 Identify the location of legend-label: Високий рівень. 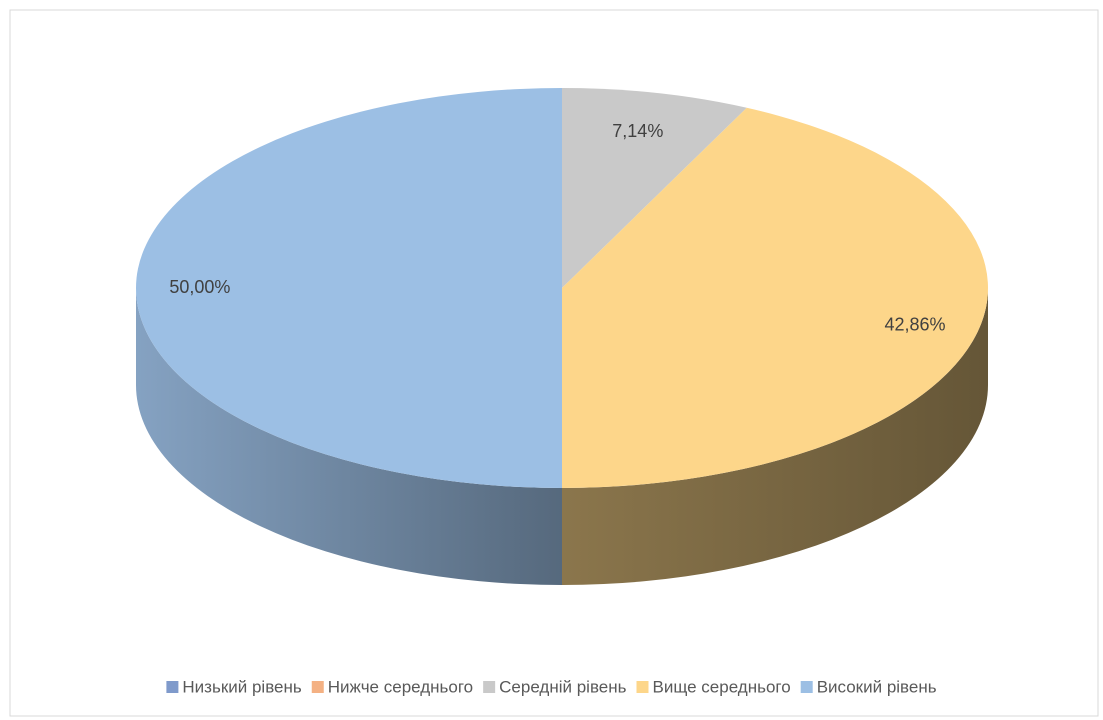
(877, 686).